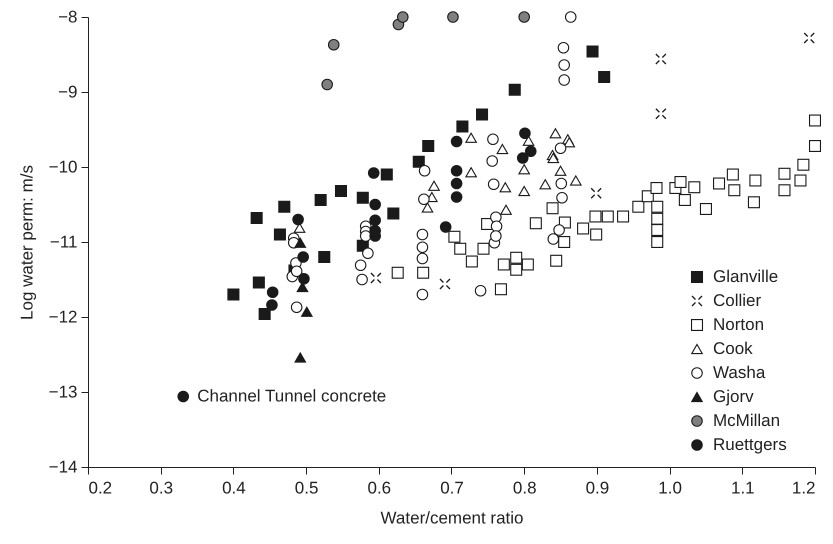  Describe the element at coordinates (27, 242) in the screenshot. I see `y-axis-title: Log water perm: m/s` at that location.